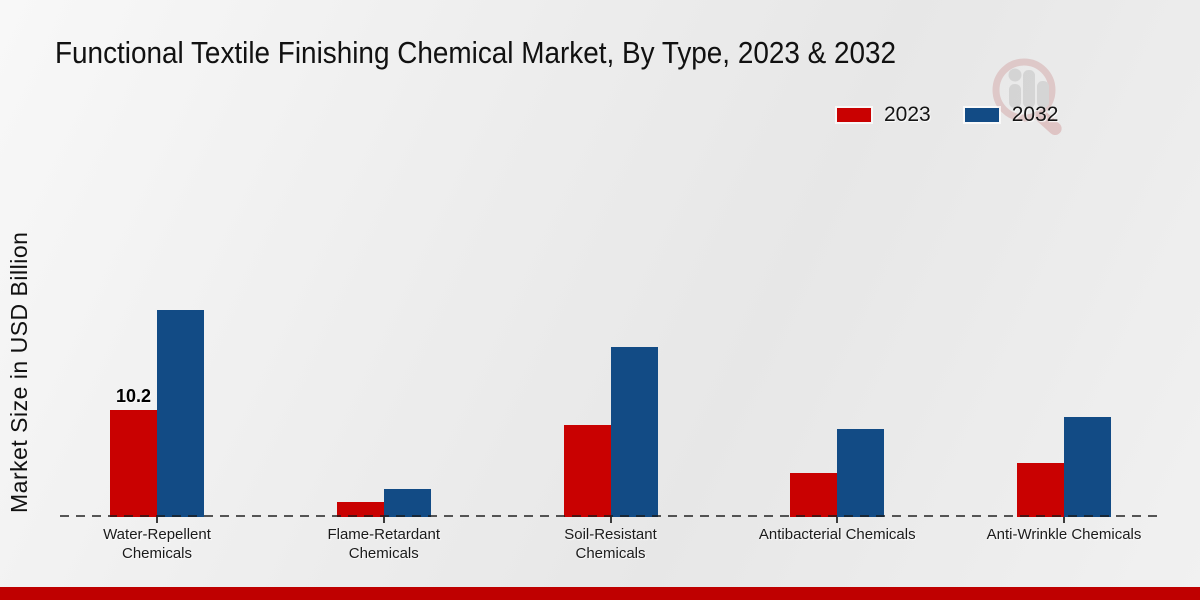  Describe the element at coordinates (407, 503) in the screenshot. I see `bar-2032-flame-retardant-chemicals` at that location.